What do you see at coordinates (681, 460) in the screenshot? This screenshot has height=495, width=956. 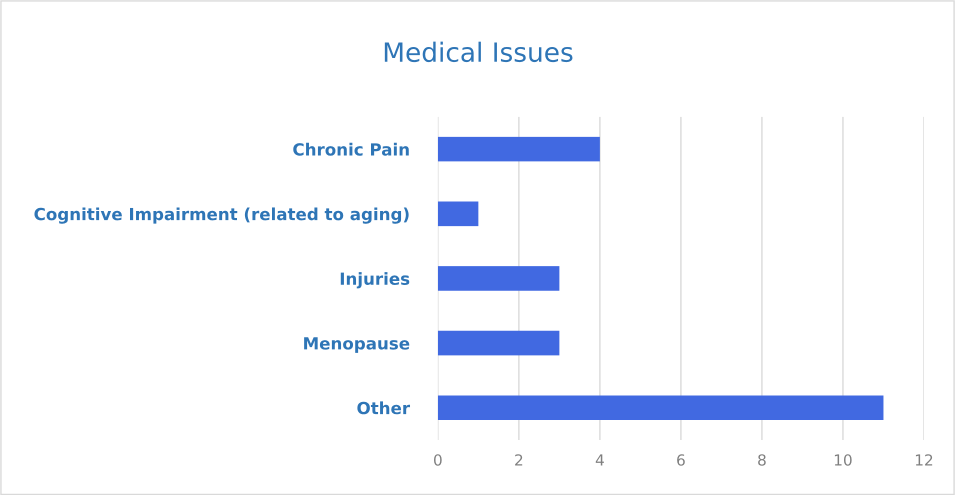 I see `x-tick-label: 6` at bounding box center [681, 460].